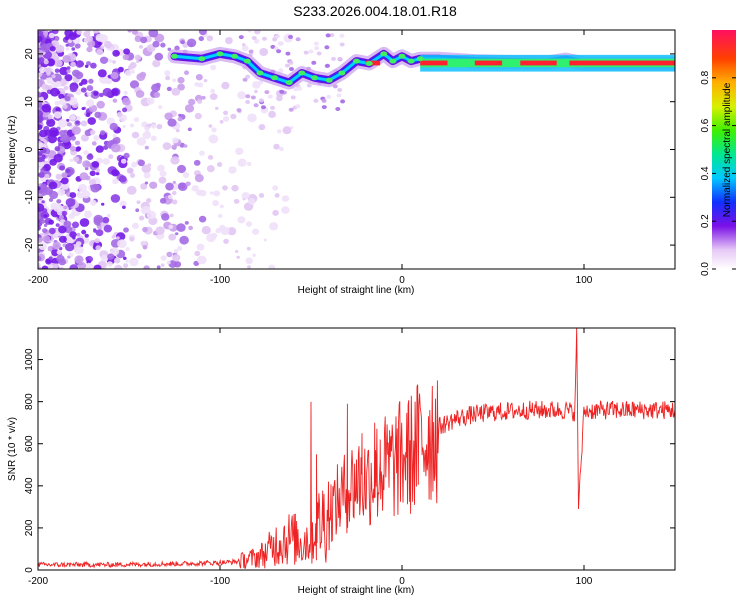 The image size is (750, 600). What do you see at coordinates (705, 173) in the screenshot?
I see `colorbar-tick-label: 0.4` at bounding box center [705, 173].